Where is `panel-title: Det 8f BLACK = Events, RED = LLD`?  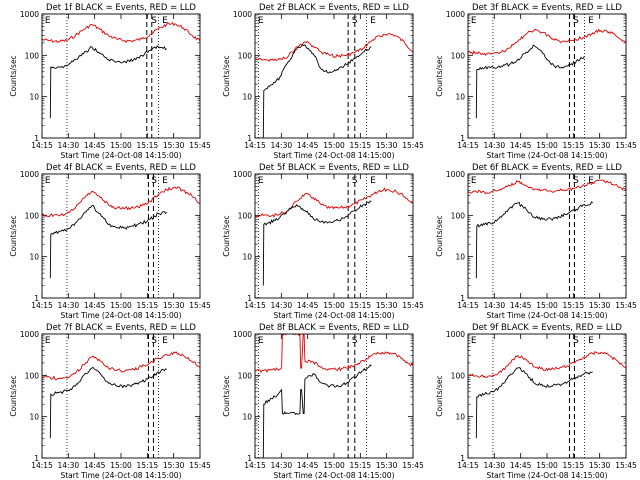
panel-title: Det 8f BLACK = Events, RED = LLD is located at coordinates (334, 328).